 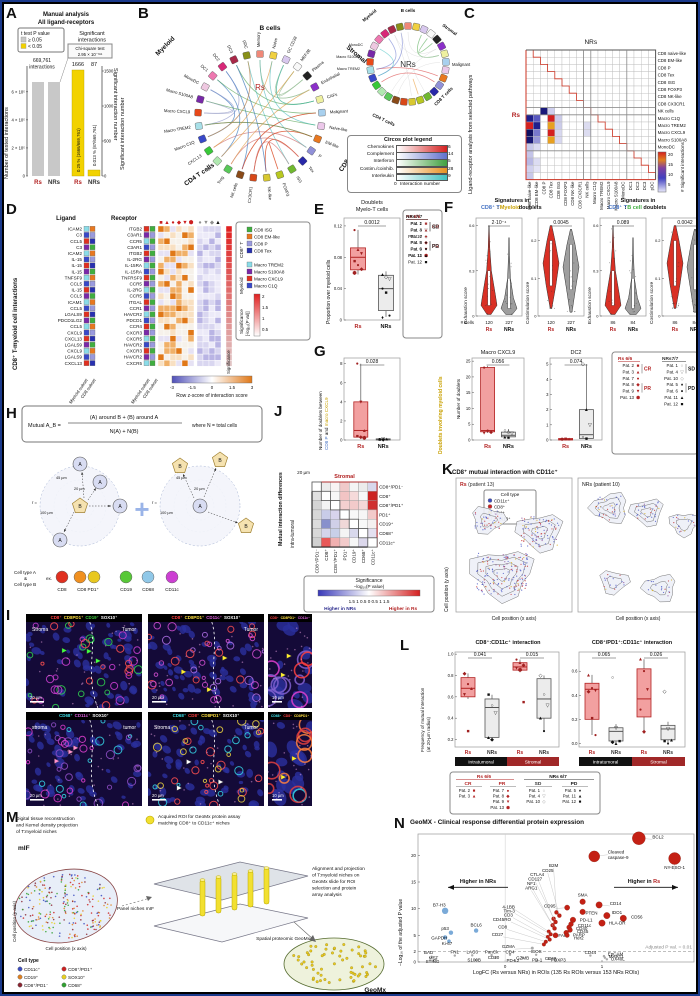 I want to click on row-label: Macro C1Q, so click(x=669, y=118).